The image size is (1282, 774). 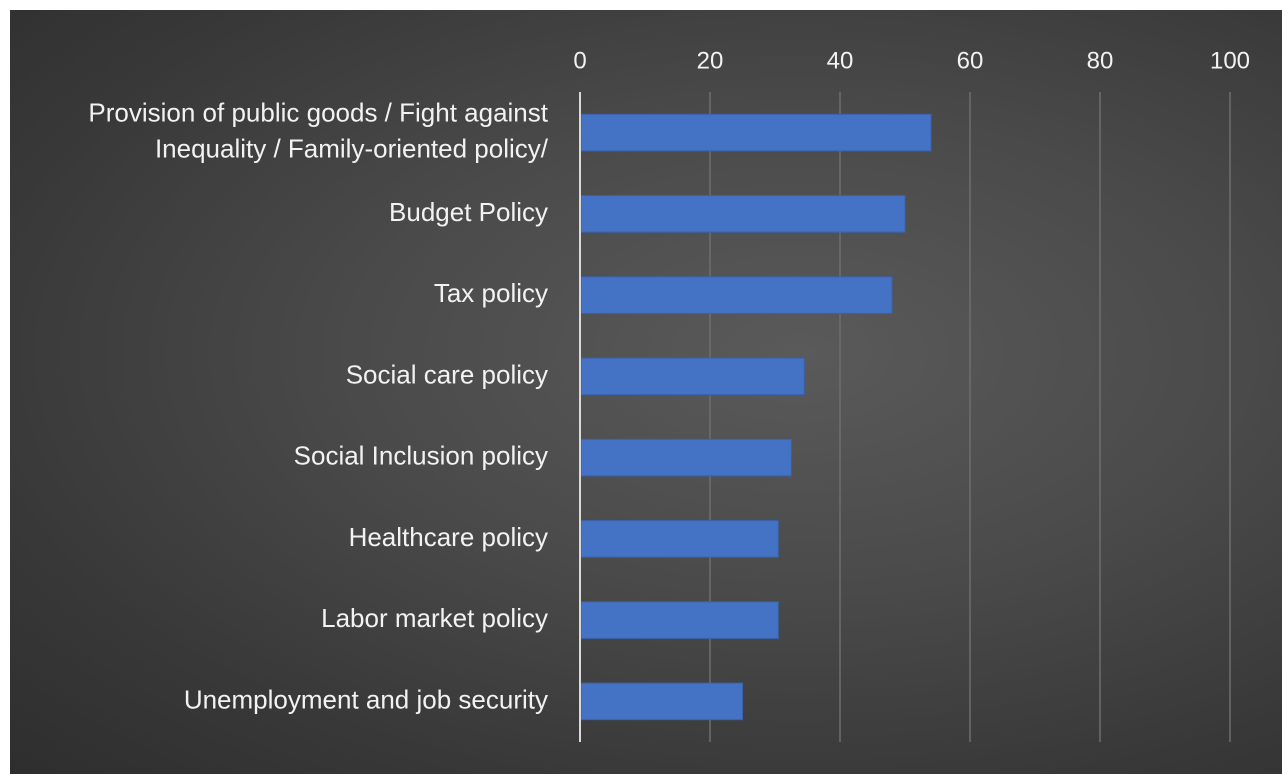 What do you see at coordinates (468, 212) in the screenshot?
I see `category-label: Budget Policy` at bounding box center [468, 212].